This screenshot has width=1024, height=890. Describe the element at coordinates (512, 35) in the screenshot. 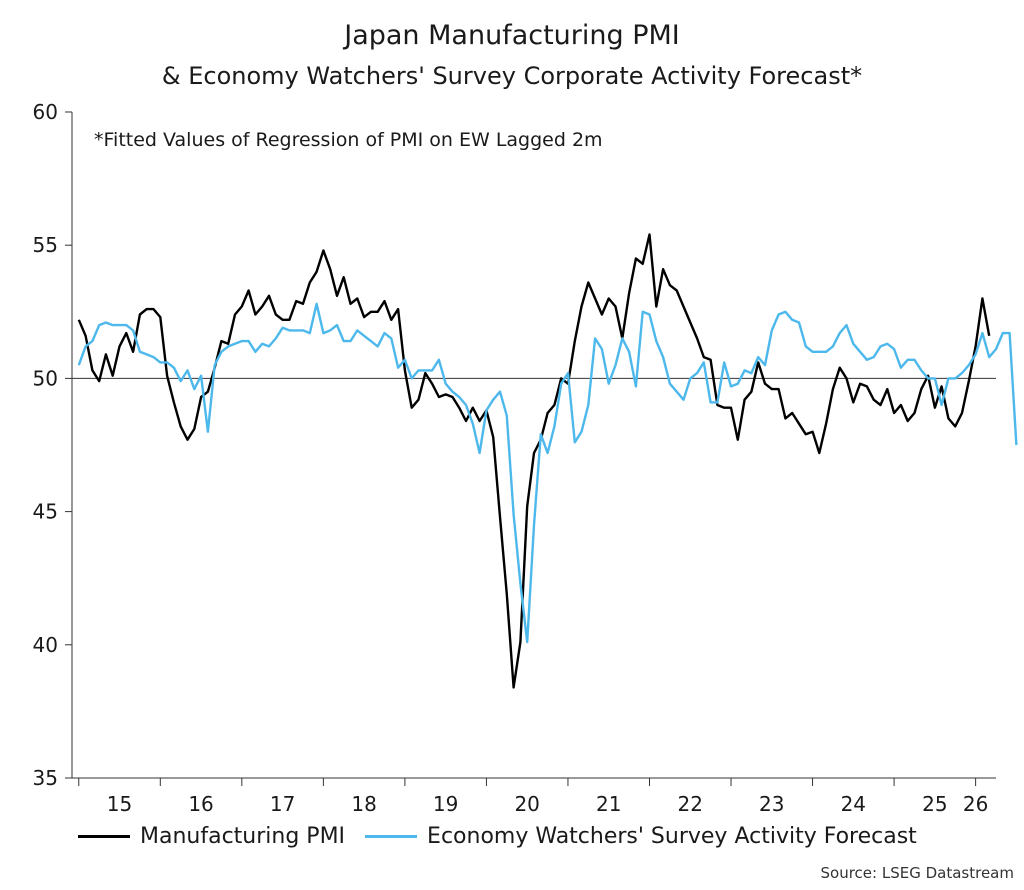

I see `chart-title: Japan Manufacturing PMI` at that location.